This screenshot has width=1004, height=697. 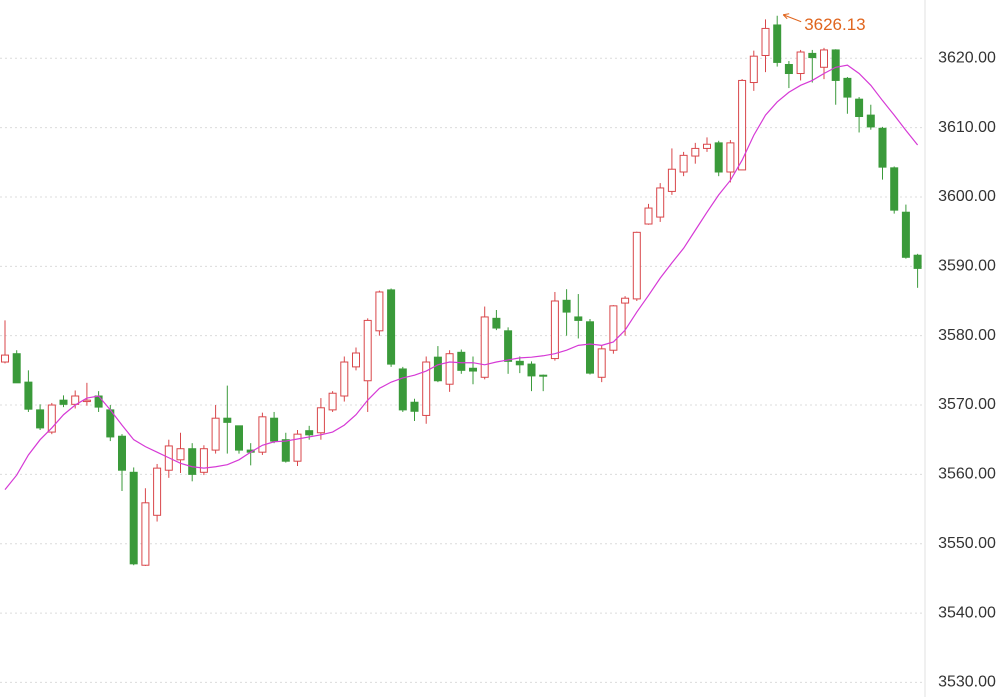 I want to click on y-tick-label: 3530.00, so click(x=967, y=682).